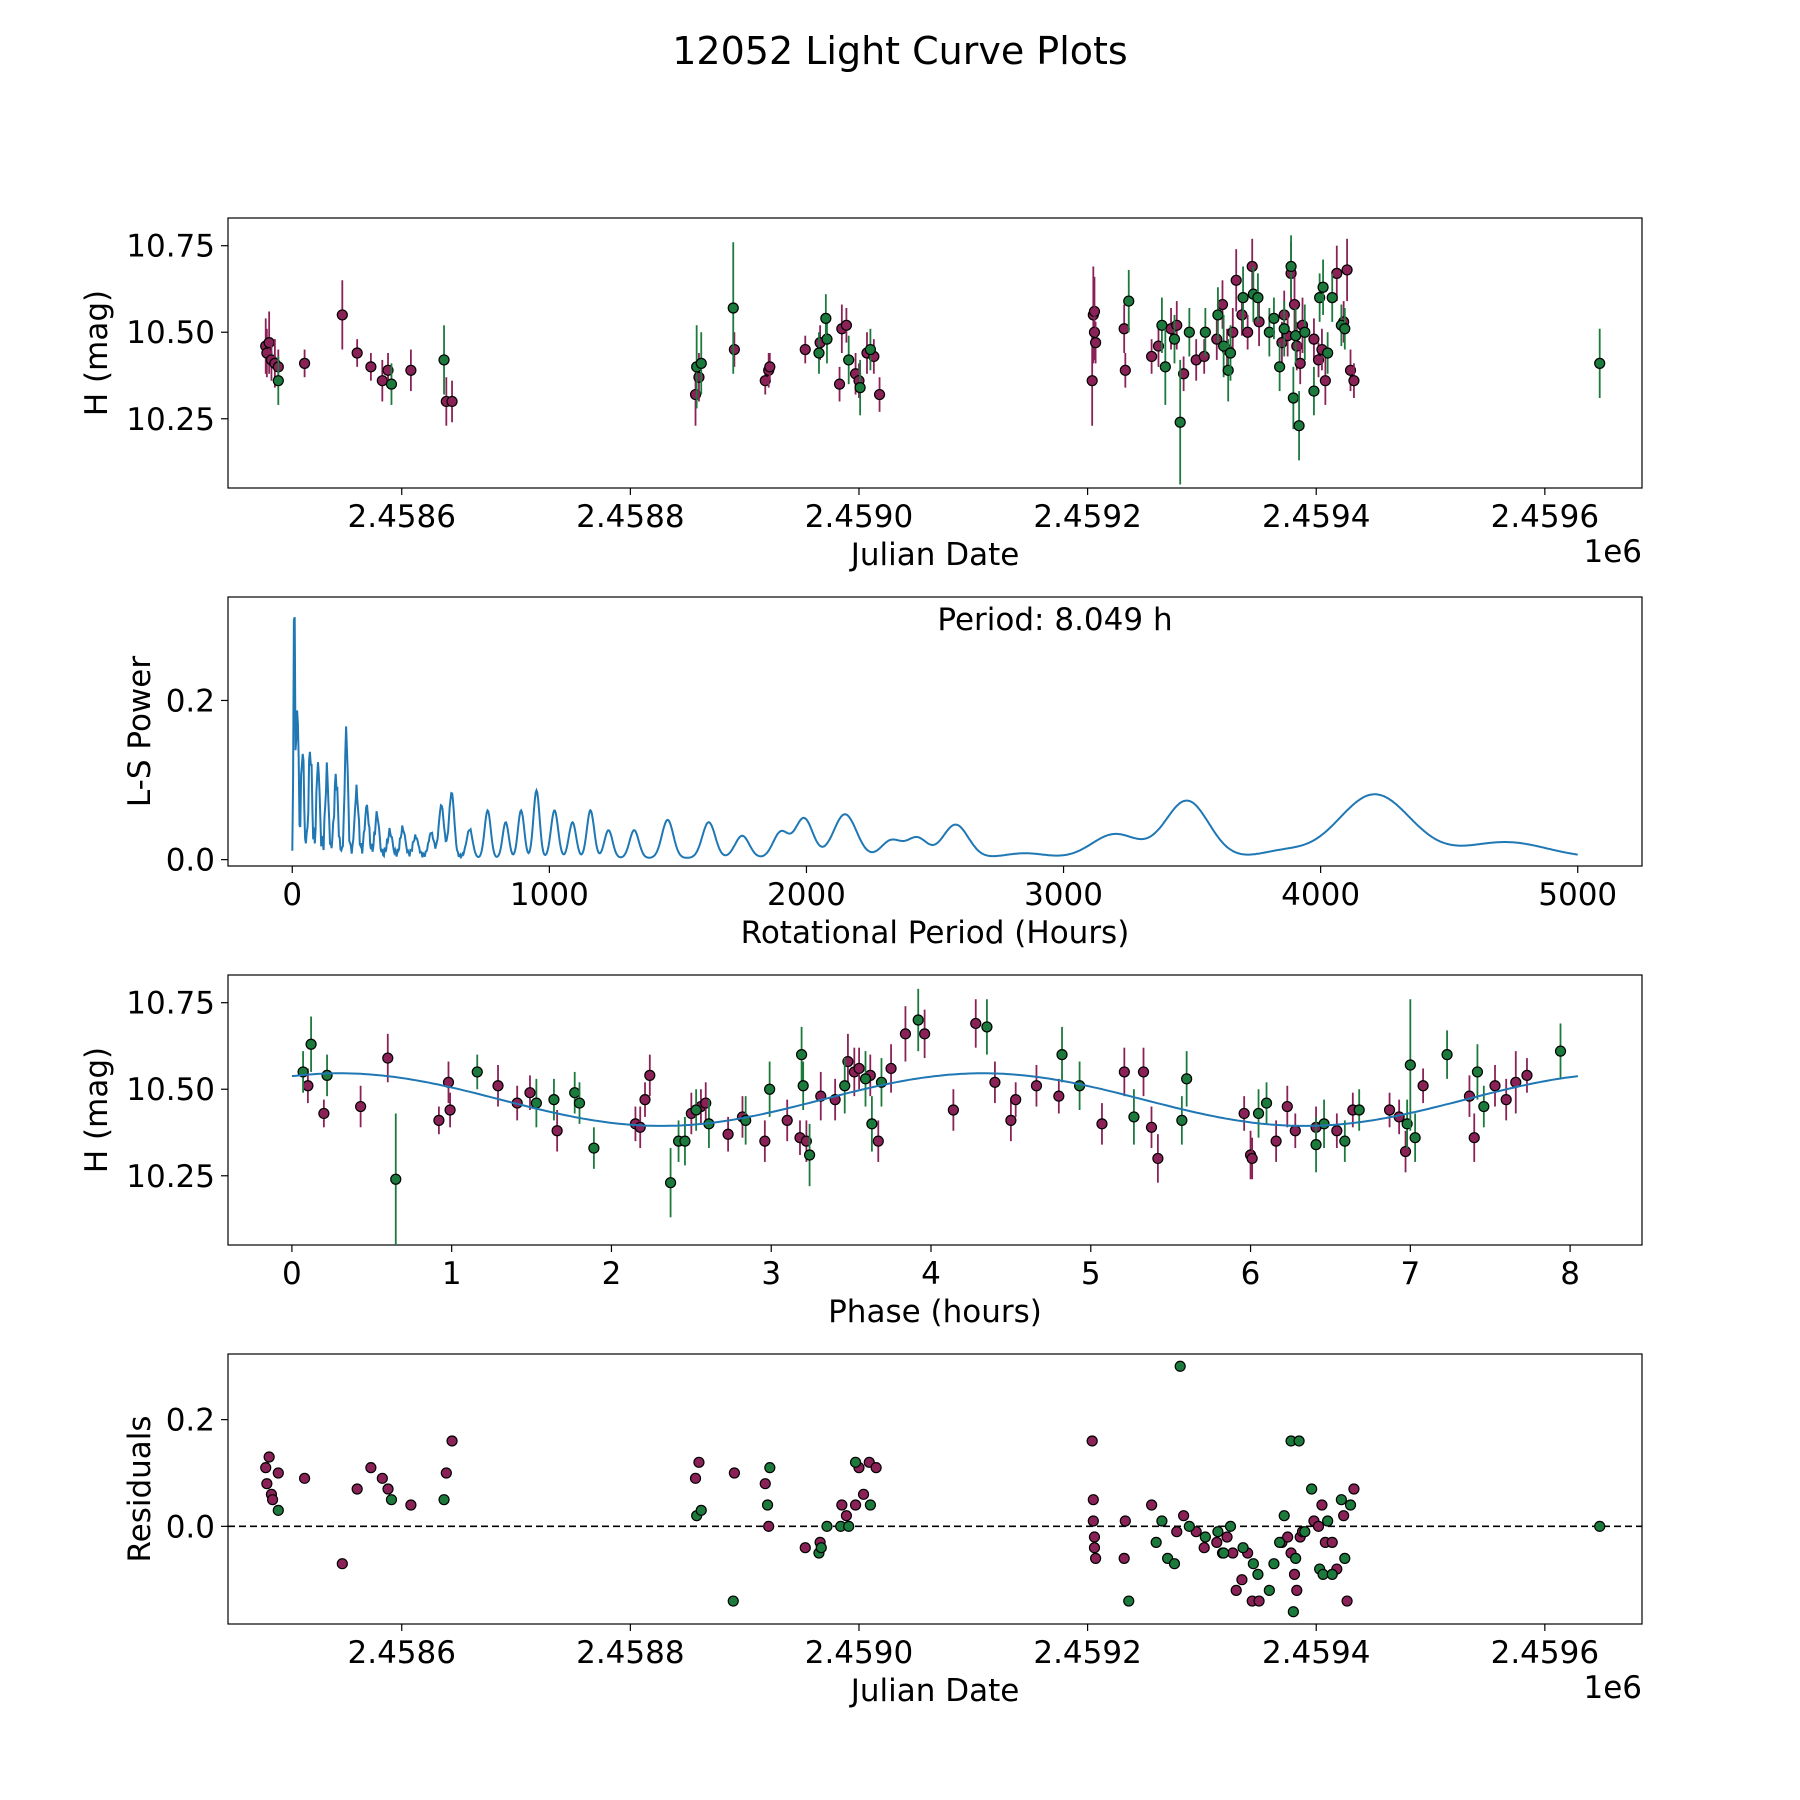  What do you see at coordinates (1316, 517) in the screenshot?
I see `x-tick-label: 2.4594` at bounding box center [1316, 517].